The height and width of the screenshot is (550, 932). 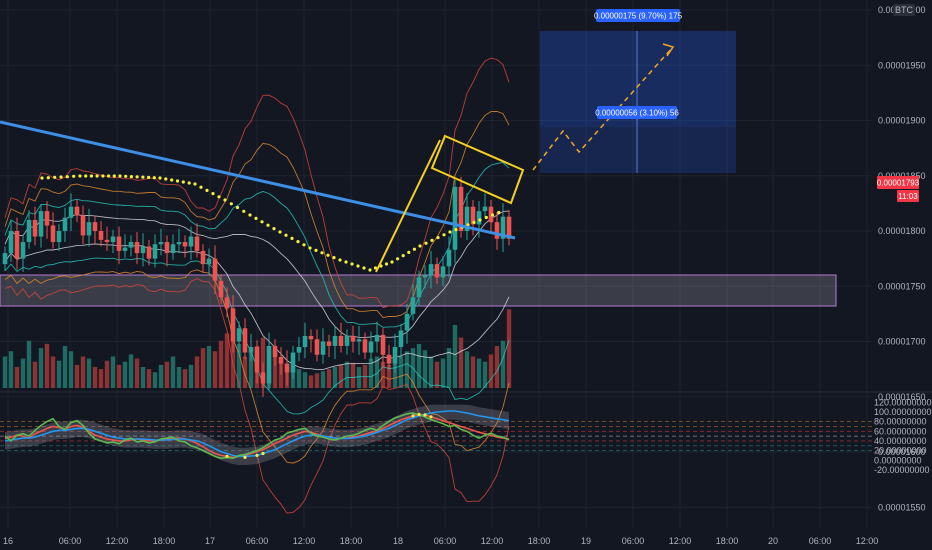 I want to click on price-tick-label: 0.00001550, so click(x=902, y=507).